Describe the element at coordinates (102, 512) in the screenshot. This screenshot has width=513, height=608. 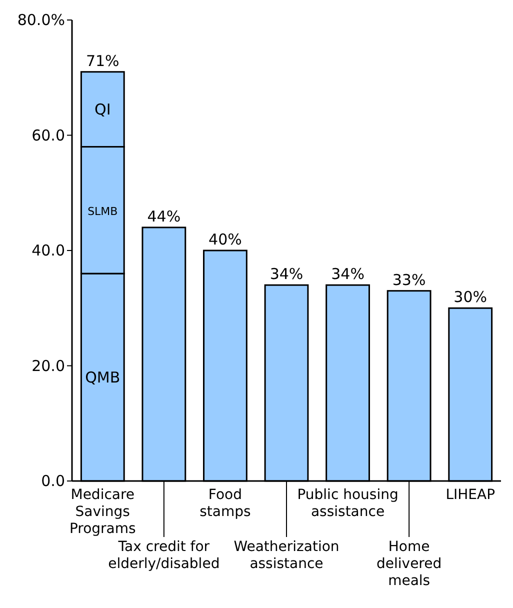
I see `x-tick-label: Medicare Savings Programs` at that location.